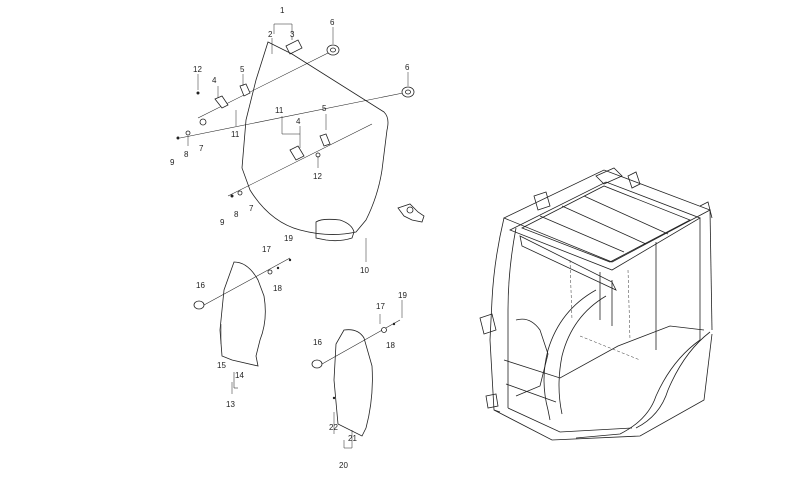 This screenshot has width=800, height=477. Describe the element at coordinates (356, 378) in the screenshot. I see `right-side-panel` at that location.